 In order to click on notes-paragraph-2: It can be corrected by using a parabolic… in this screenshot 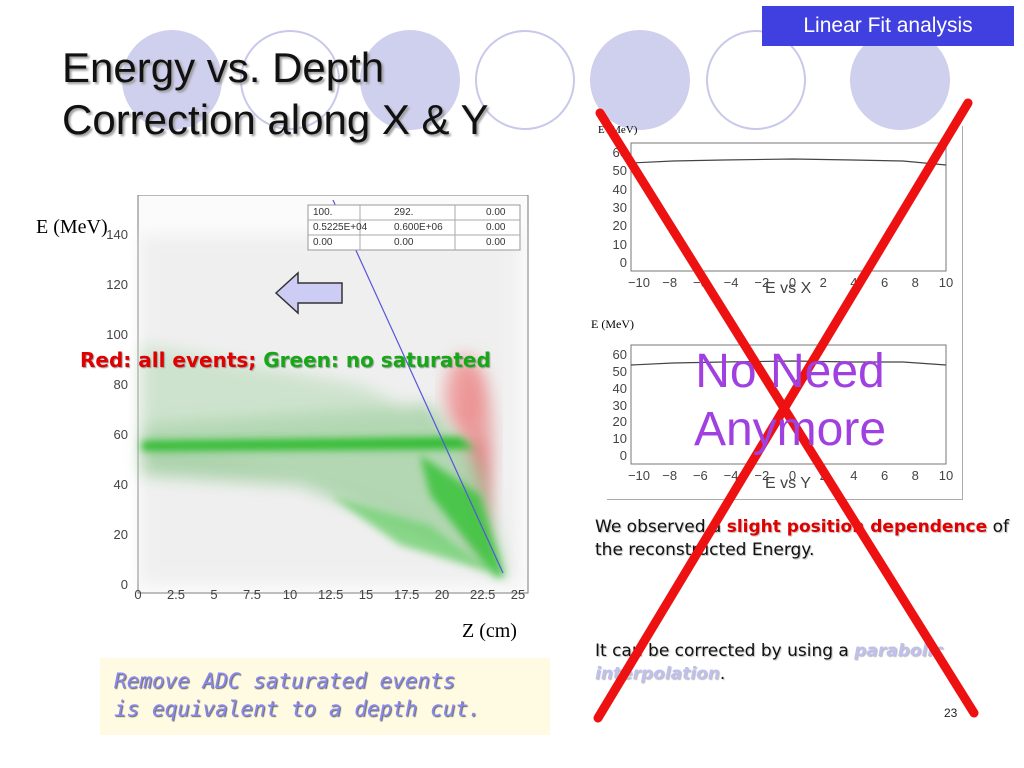, I will do `click(802, 663)`.